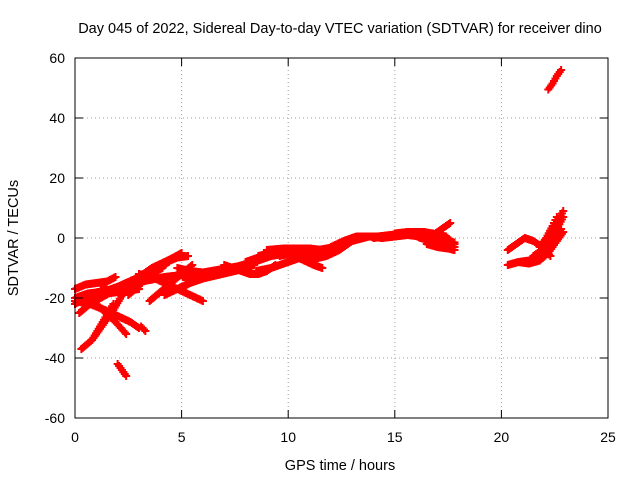  What do you see at coordinates (608, 437) in the screenshot?
I see `x-tick-label: 25` at bounding box center [608, 437].